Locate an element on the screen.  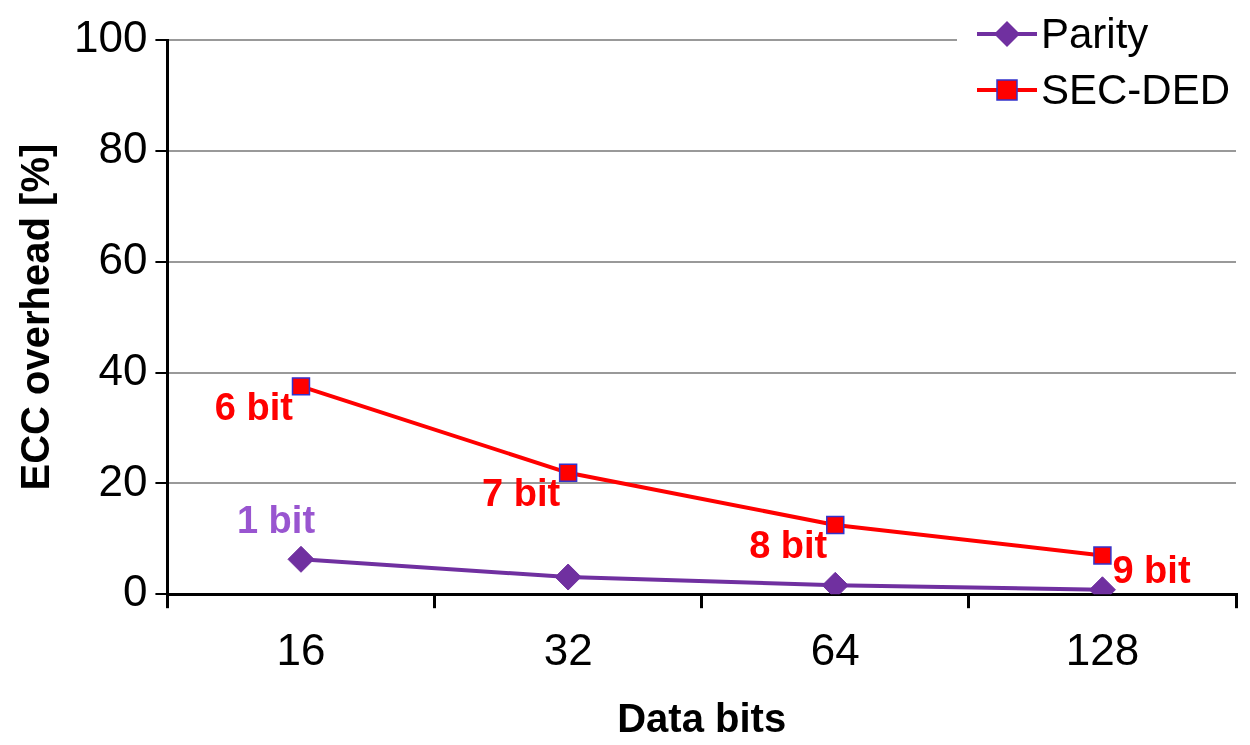
y-tick-label: 60 is located at coordinates (123, 258).